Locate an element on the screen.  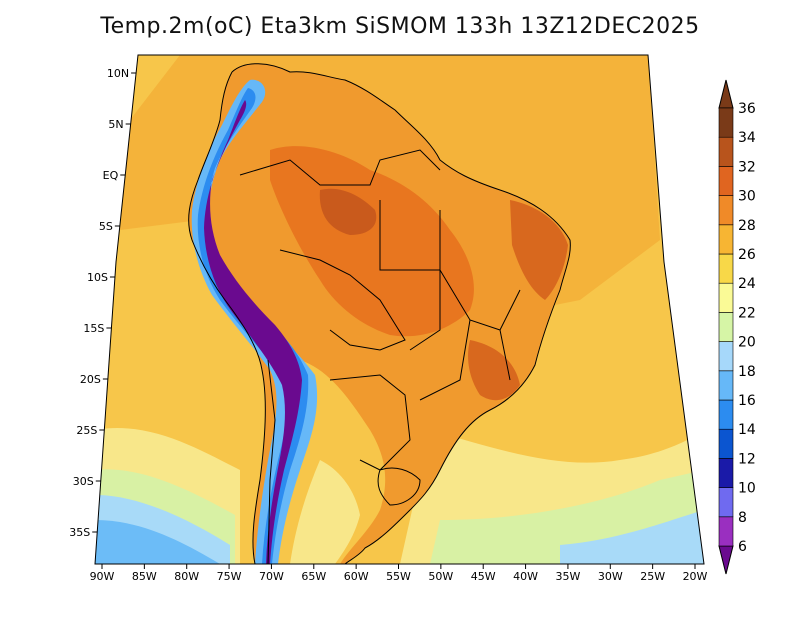
border-chile-argentina is located at coordinates (271, 461).